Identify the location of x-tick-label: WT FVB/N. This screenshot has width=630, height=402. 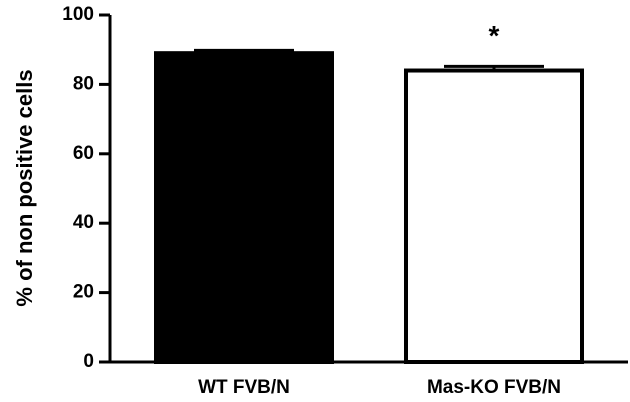
(244, 387).